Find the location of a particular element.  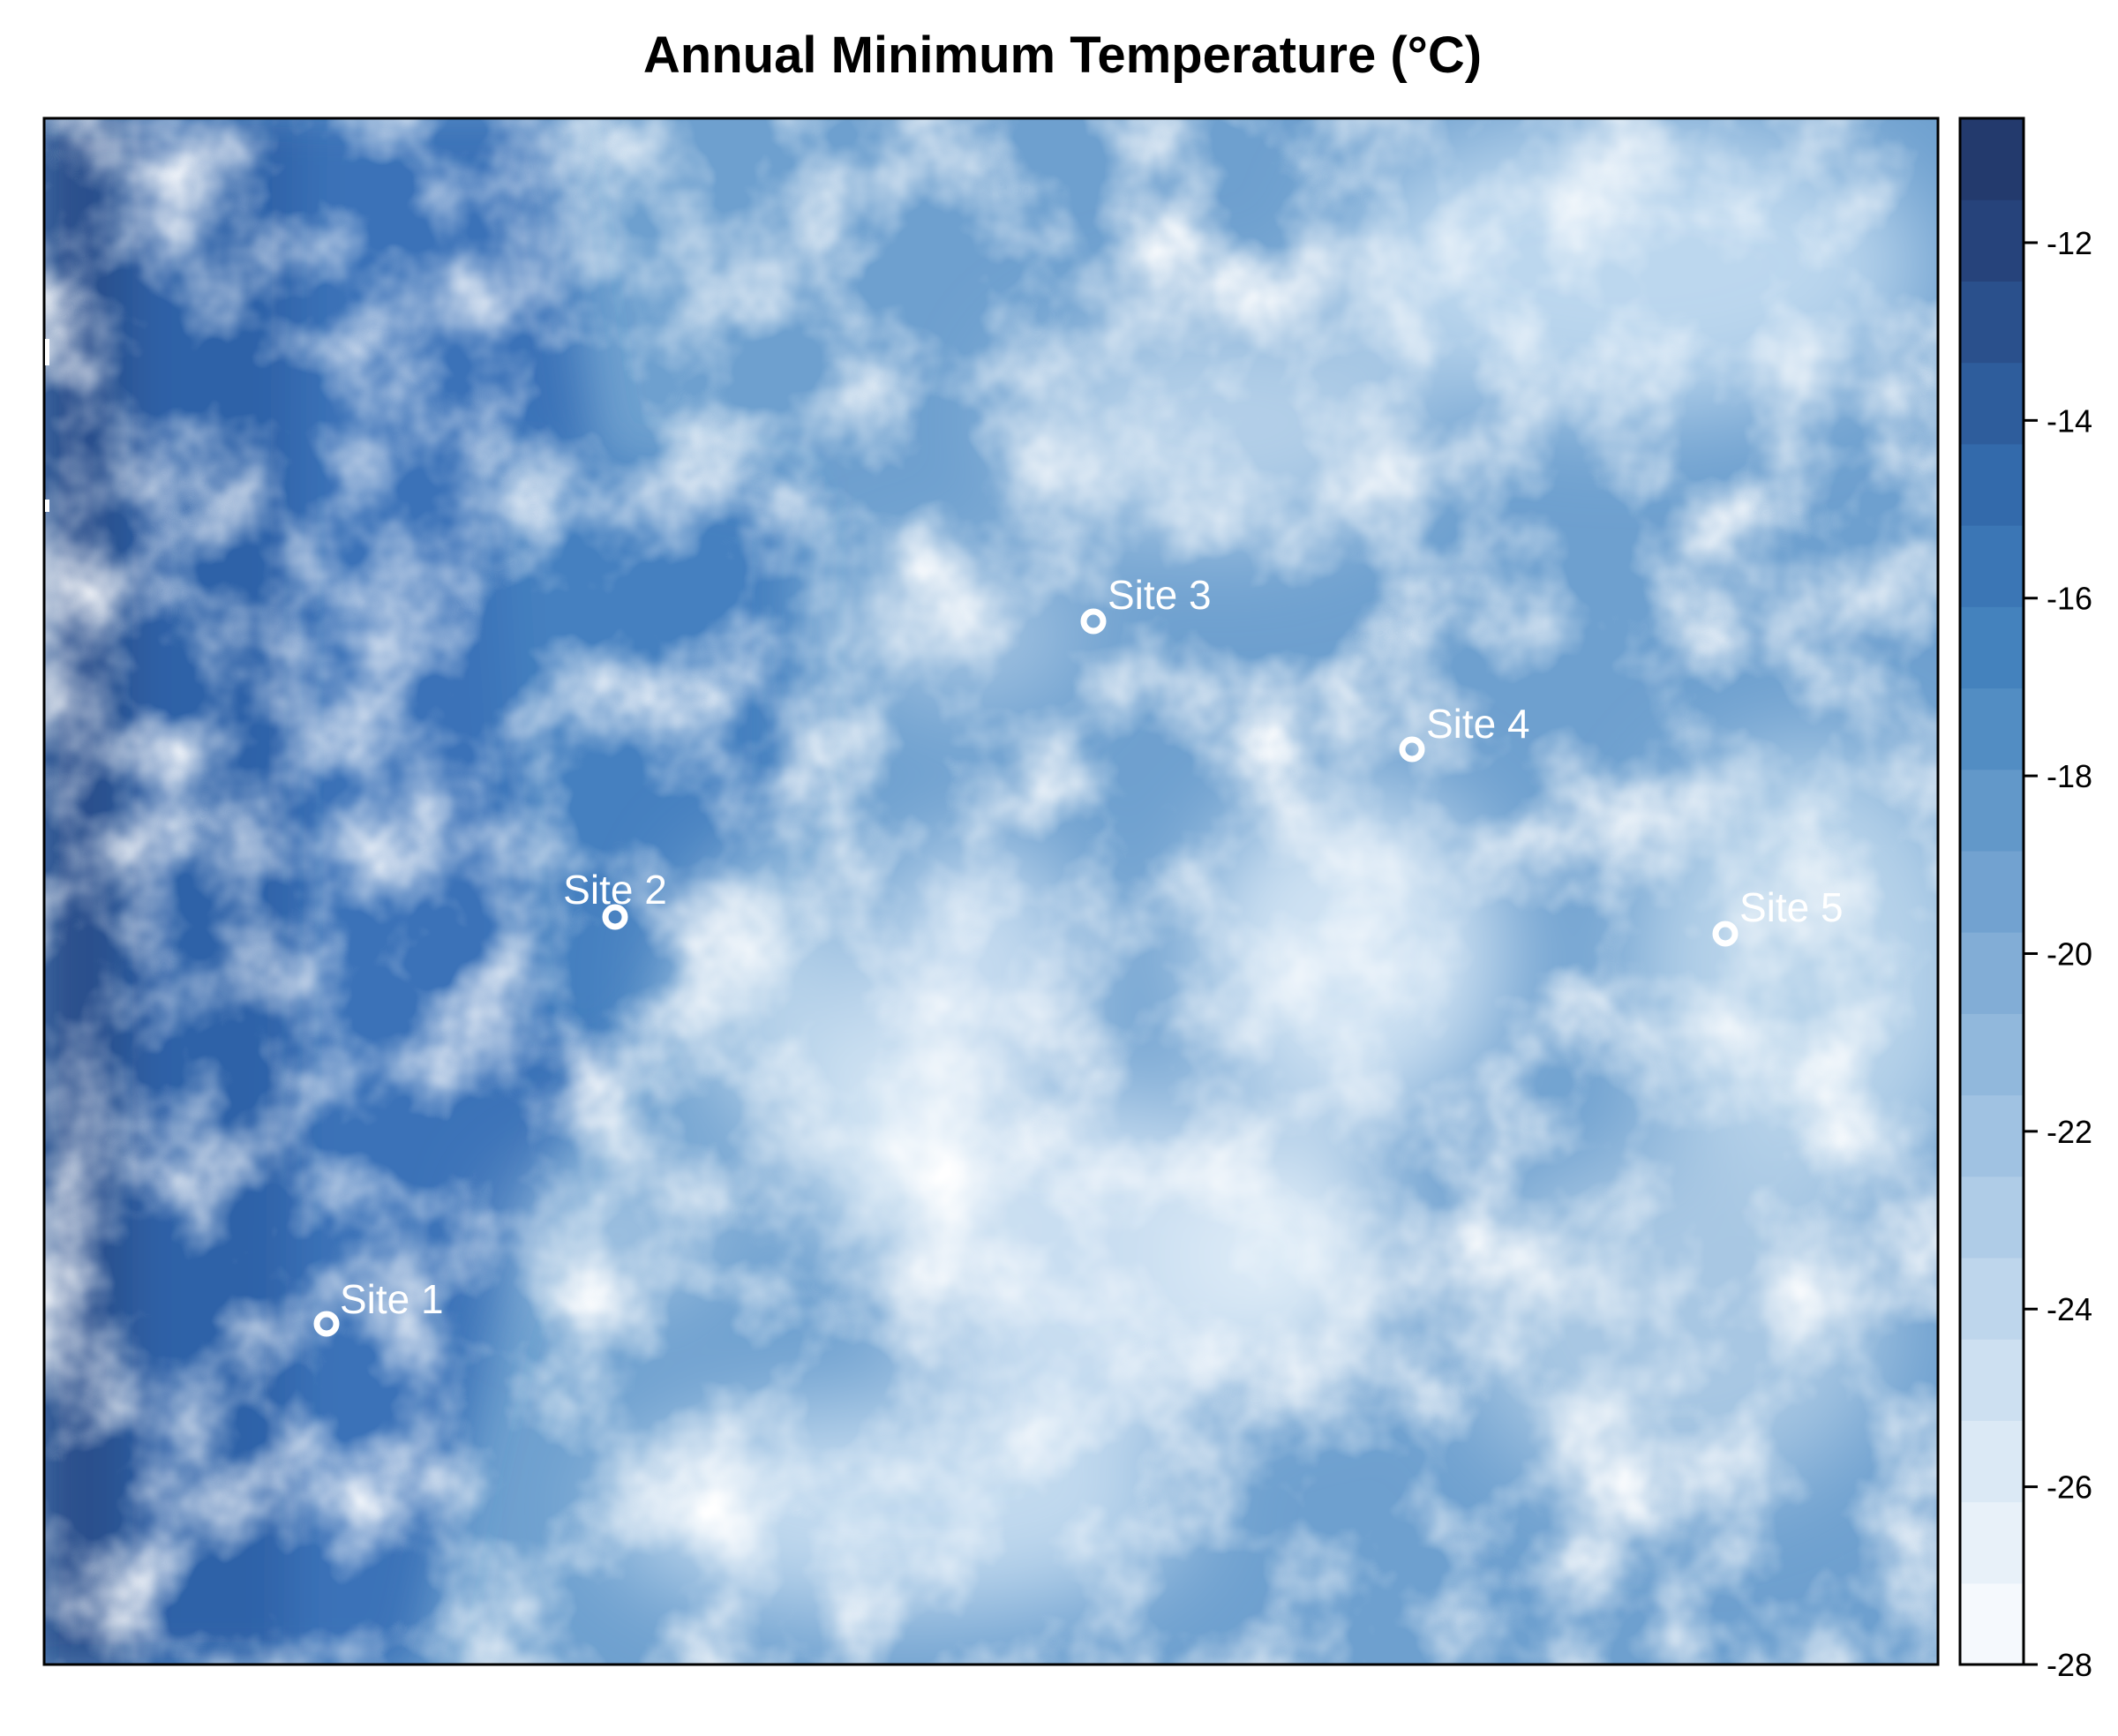

legend-color-bands is located at coordinates (1992, 891).